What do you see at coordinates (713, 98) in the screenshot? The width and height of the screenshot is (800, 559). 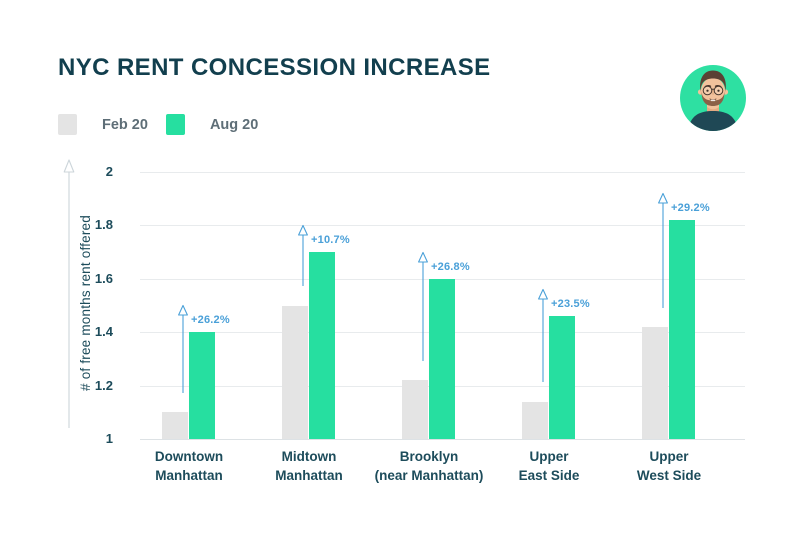 I see `man-avatar-icon` at bounding box center [713, 98].